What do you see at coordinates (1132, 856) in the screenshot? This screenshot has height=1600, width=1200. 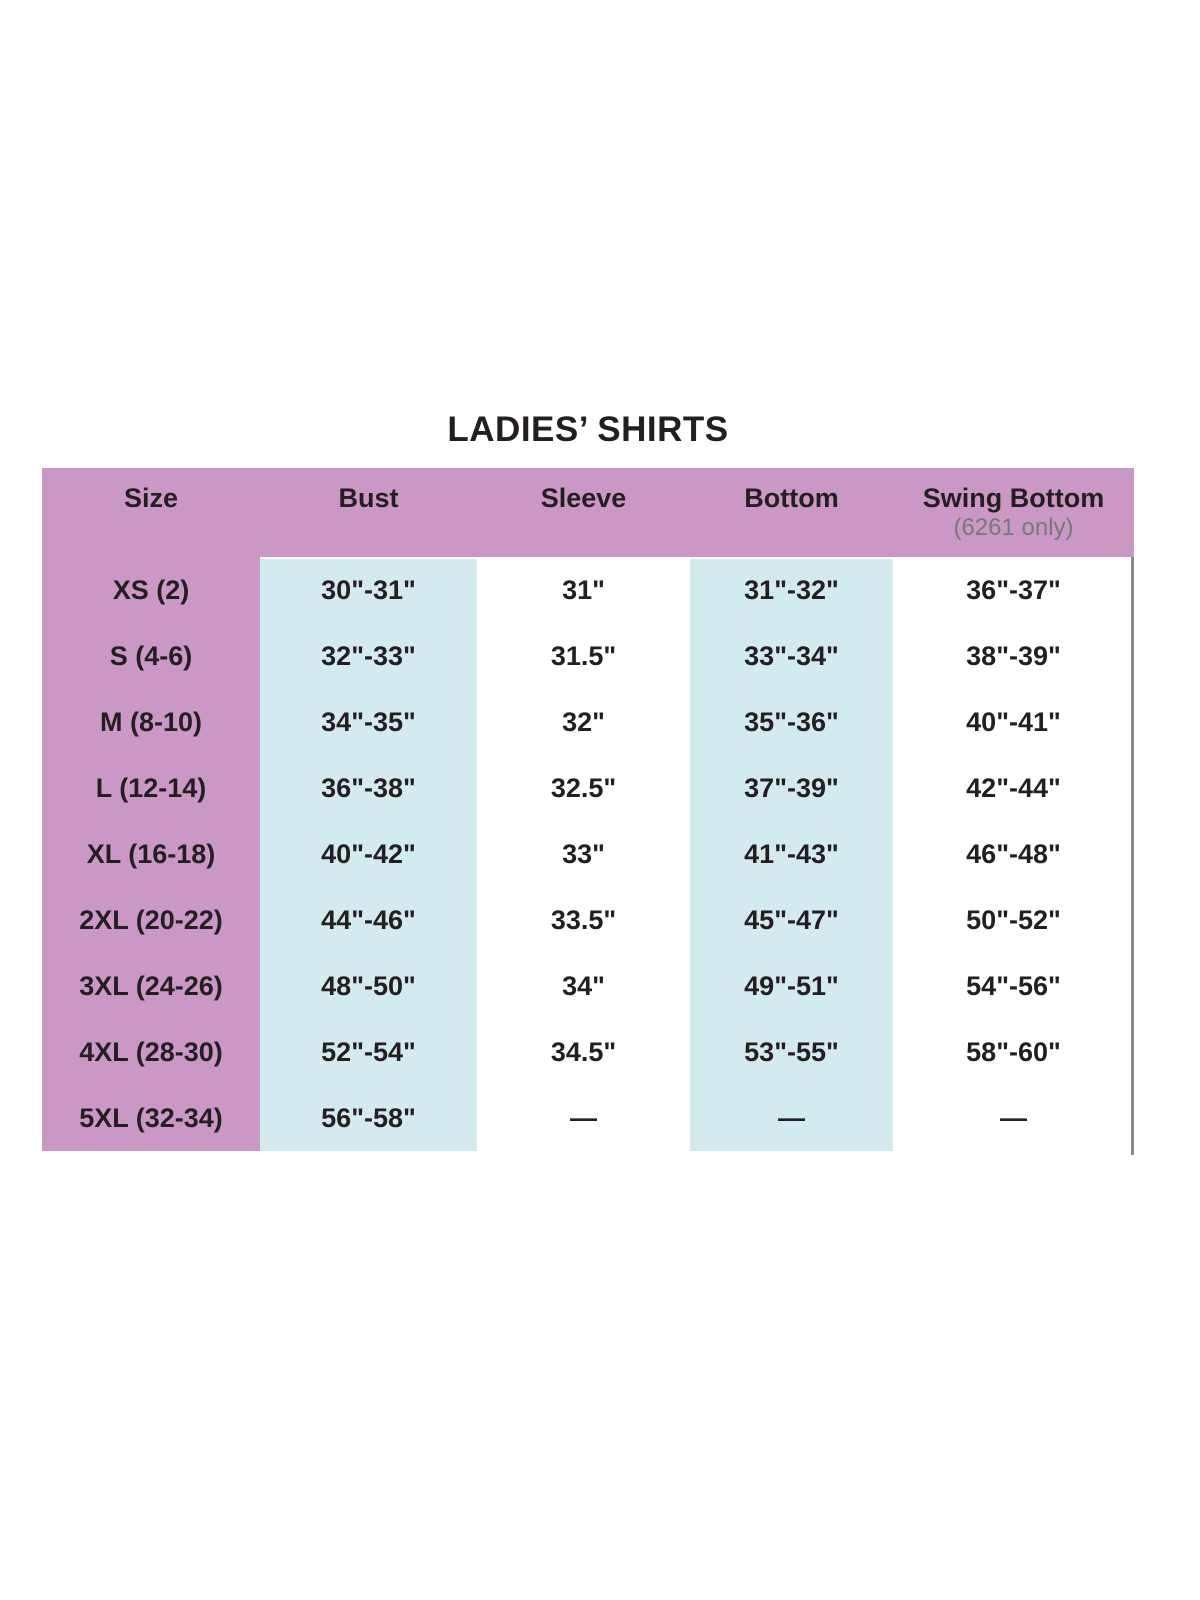 I see `table-right-border-line` at bounding box center [1132, 856].